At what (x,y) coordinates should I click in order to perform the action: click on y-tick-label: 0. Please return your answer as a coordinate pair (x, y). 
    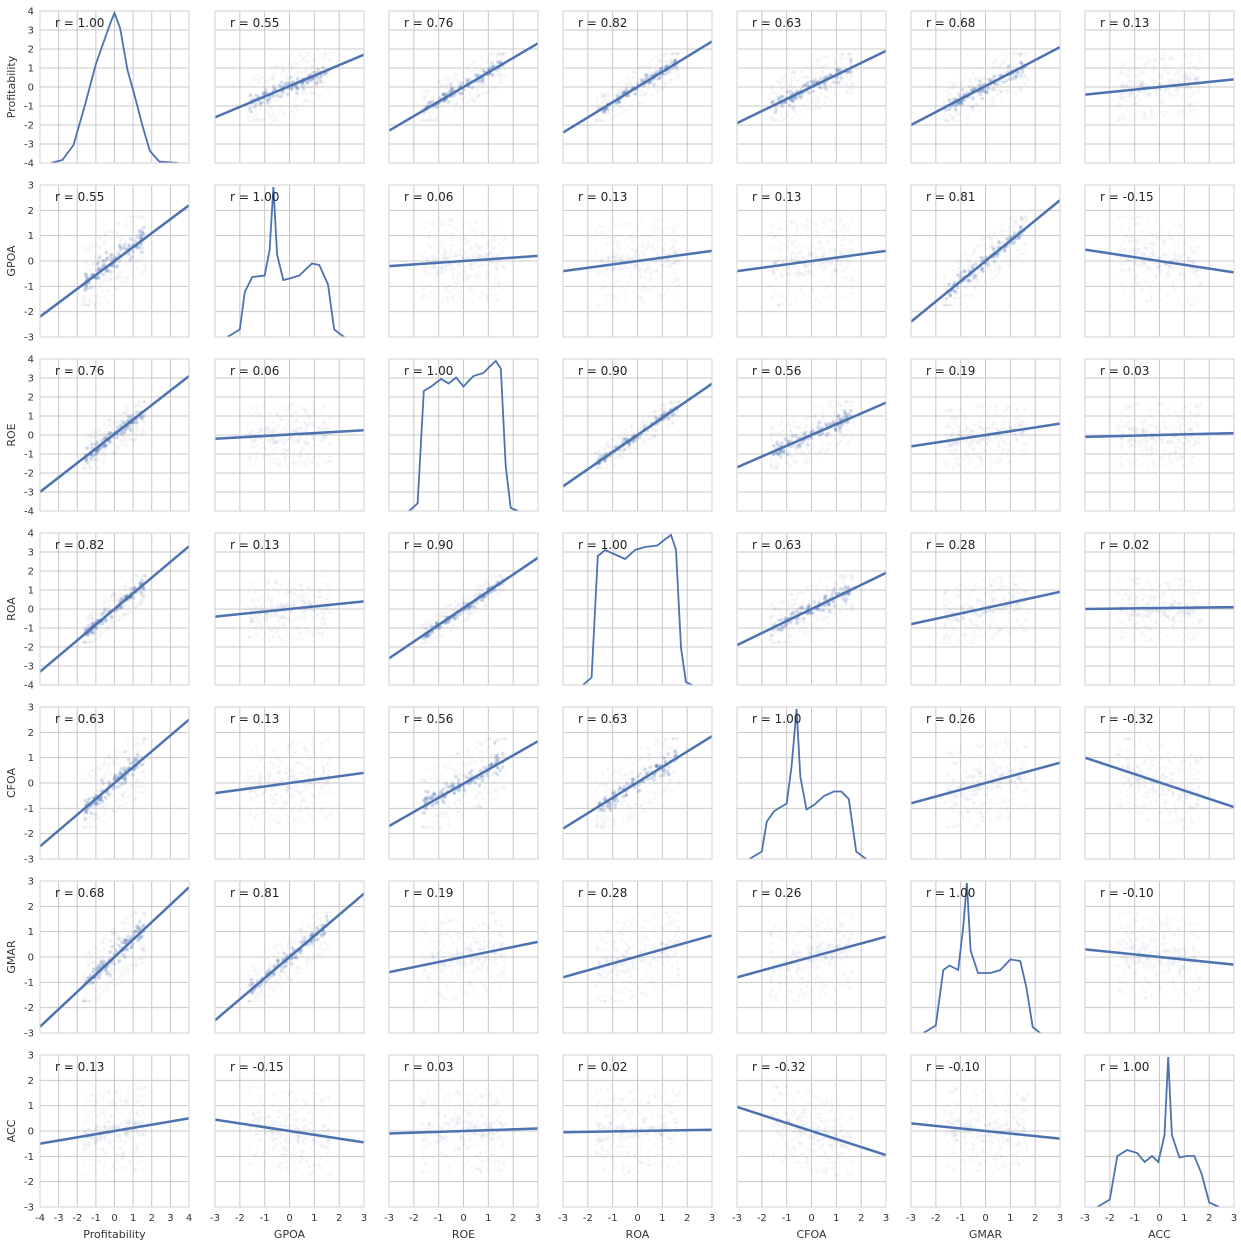
    Looking at the image, I should click on (31, 262).